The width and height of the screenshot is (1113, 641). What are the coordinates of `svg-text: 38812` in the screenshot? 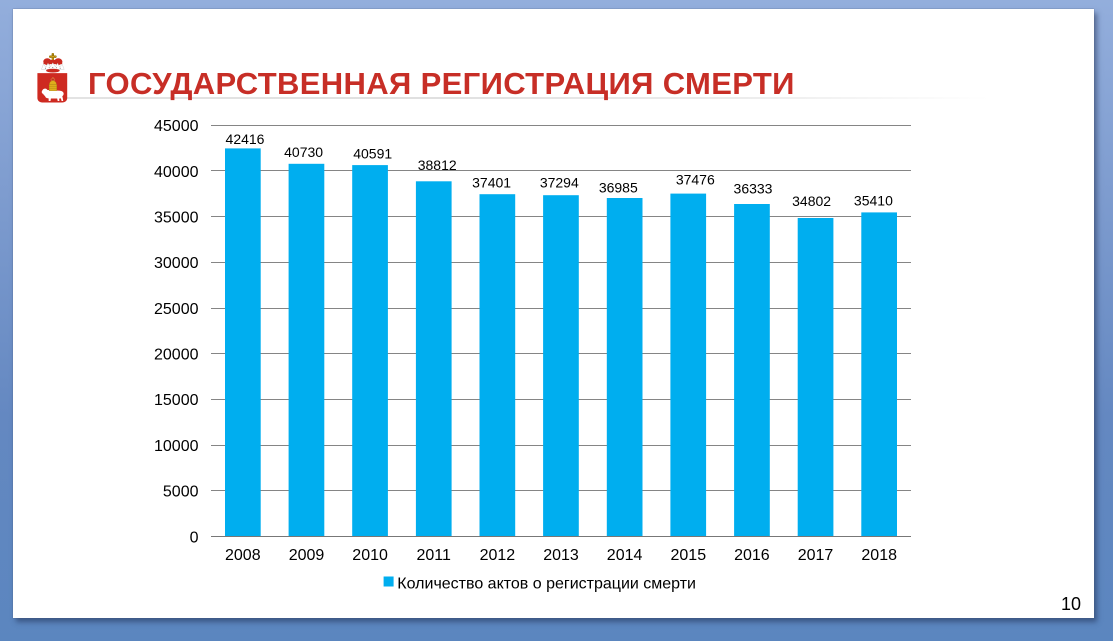 It's located at (437, 165).